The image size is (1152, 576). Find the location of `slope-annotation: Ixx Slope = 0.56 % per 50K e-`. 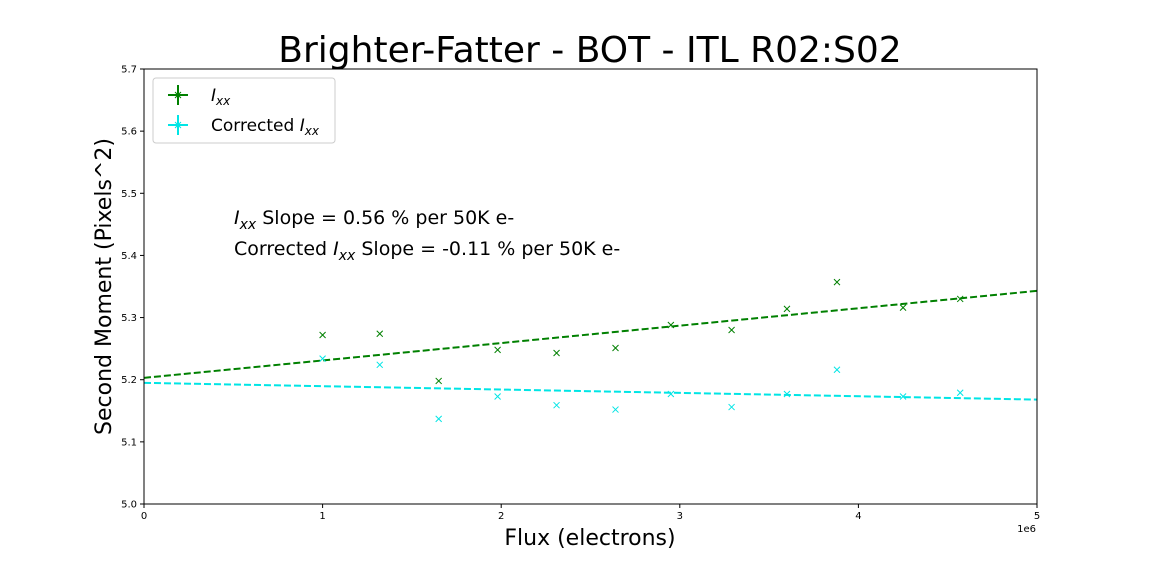

slope-annotation: Ixx Slope = 0.56 % per 50K e- is located at coordinates (374, 220).